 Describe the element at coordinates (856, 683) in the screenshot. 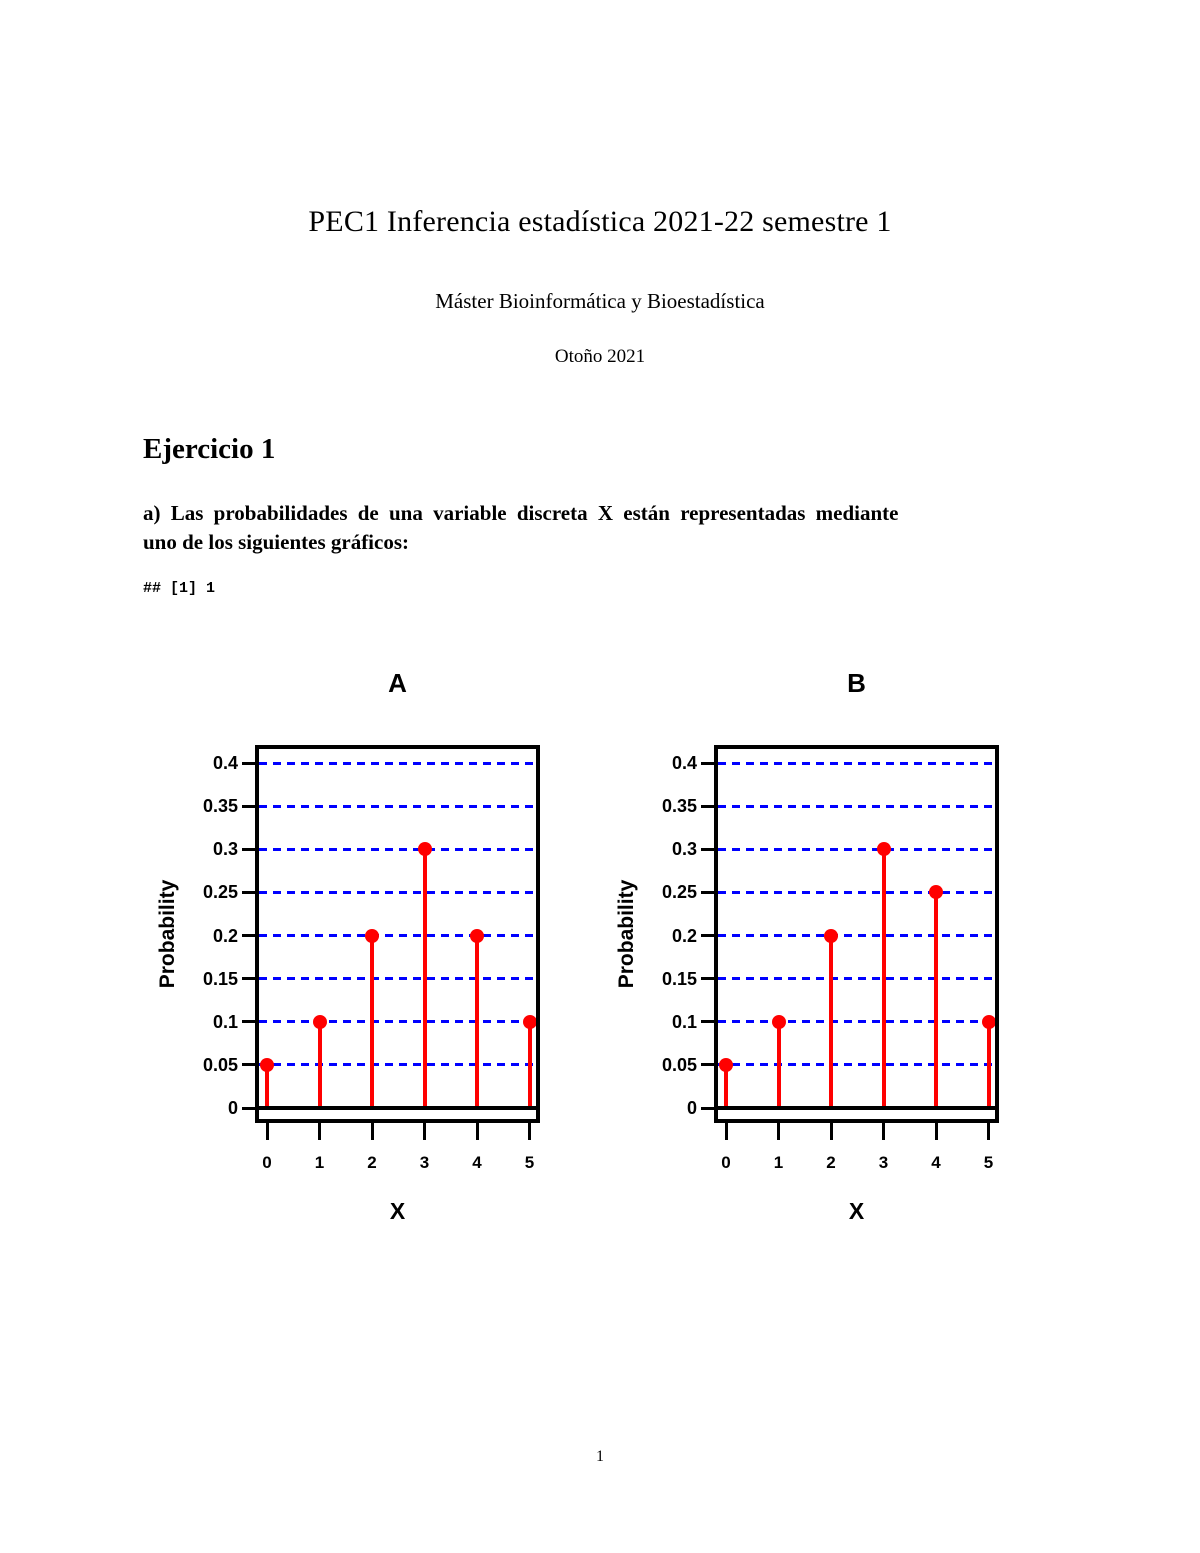

I see `chart-title: B` at that location.